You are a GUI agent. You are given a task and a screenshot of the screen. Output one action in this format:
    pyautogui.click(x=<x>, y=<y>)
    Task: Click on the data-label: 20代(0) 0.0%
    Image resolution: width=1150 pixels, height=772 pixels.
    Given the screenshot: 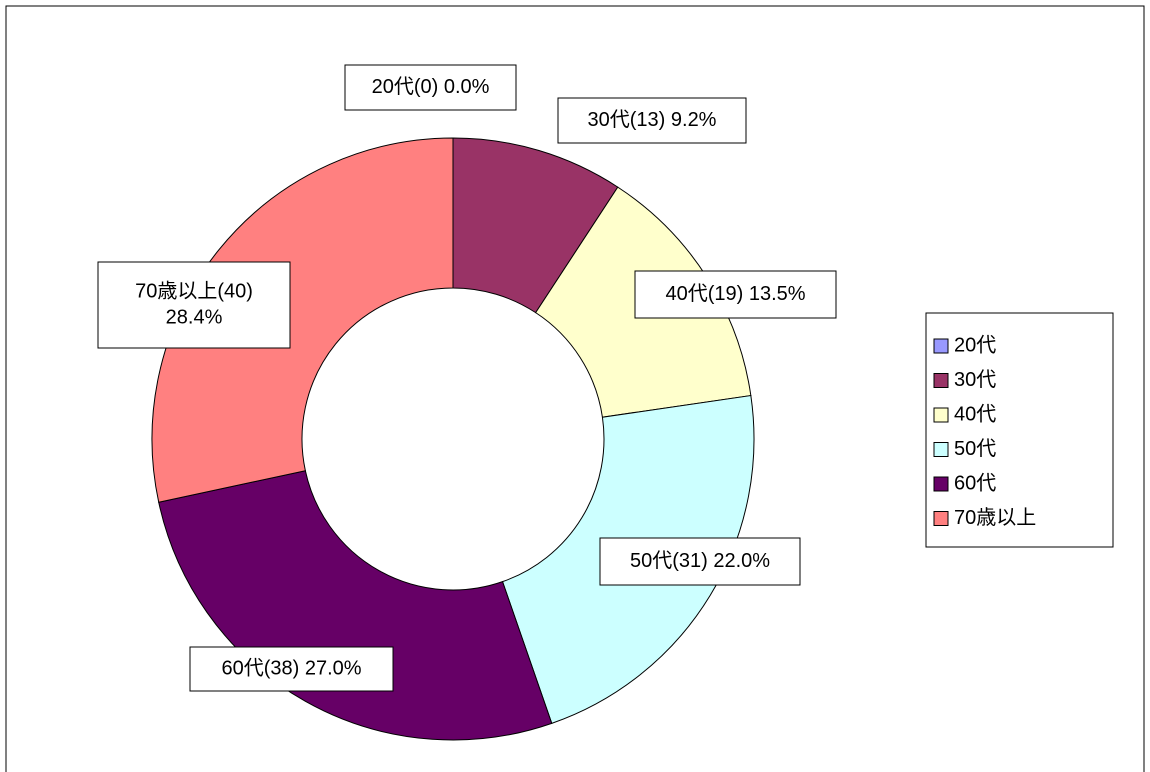 What is the action you would take?
    pyautogui.click(x=431, y=86)
    